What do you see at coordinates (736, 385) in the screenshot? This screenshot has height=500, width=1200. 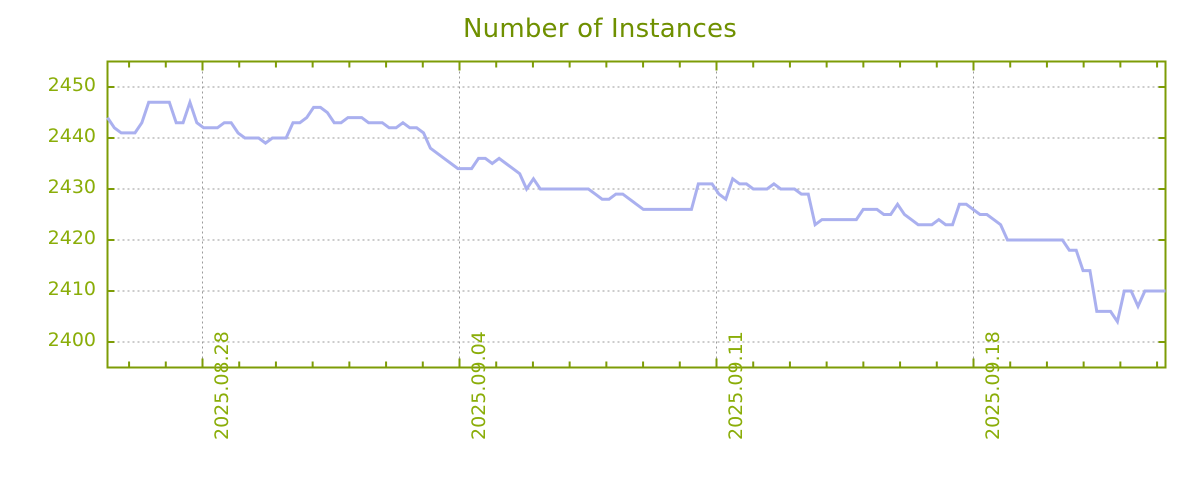 I see `x-axis-tick-label: 2025.09.11` at bounding box center [736, 385].